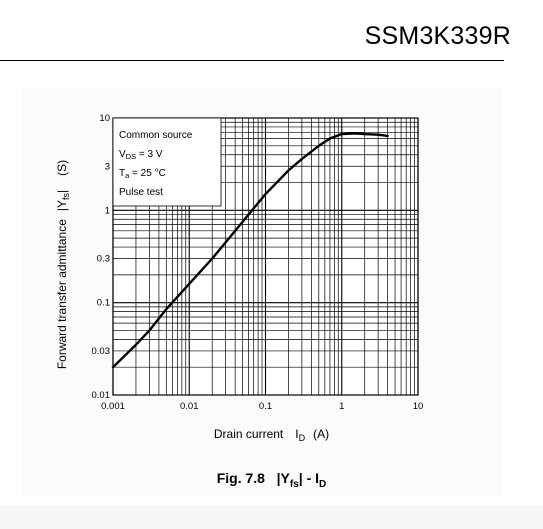 This screenshot has height=529, width=543. Describe the element at coordinates (127, 175) in the screenshot. I see `annotation-ta-subscript: a` at that location.